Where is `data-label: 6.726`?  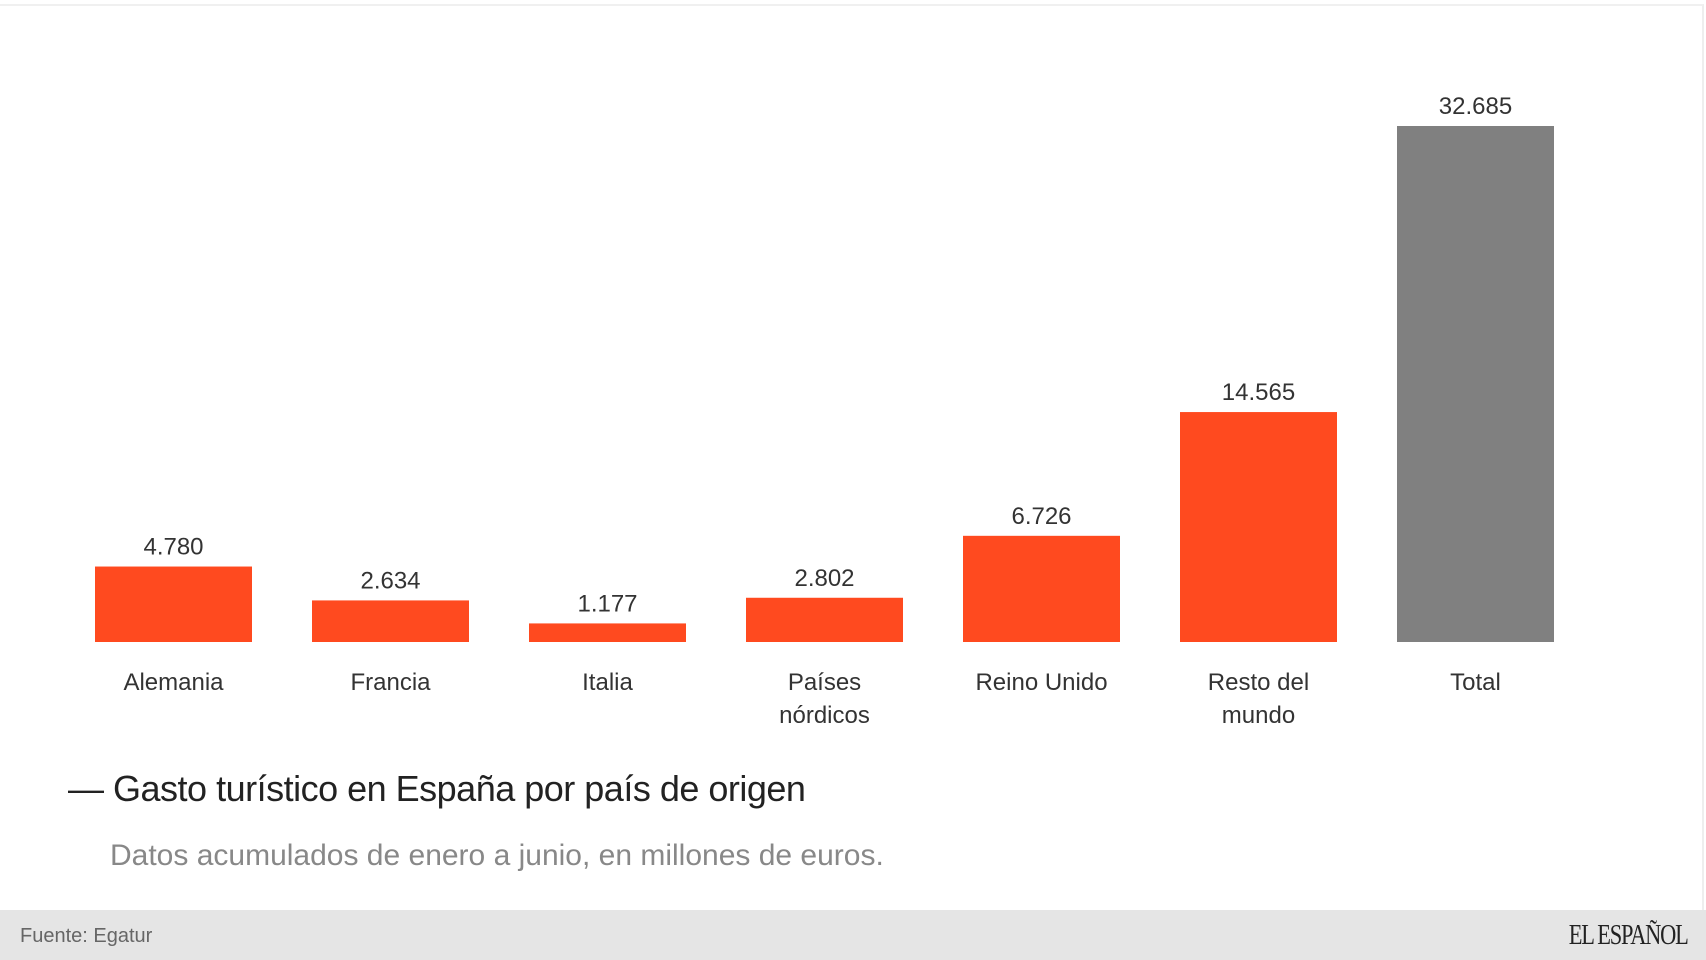 data-label: 6.726 is located at coordinates (1041, 516).